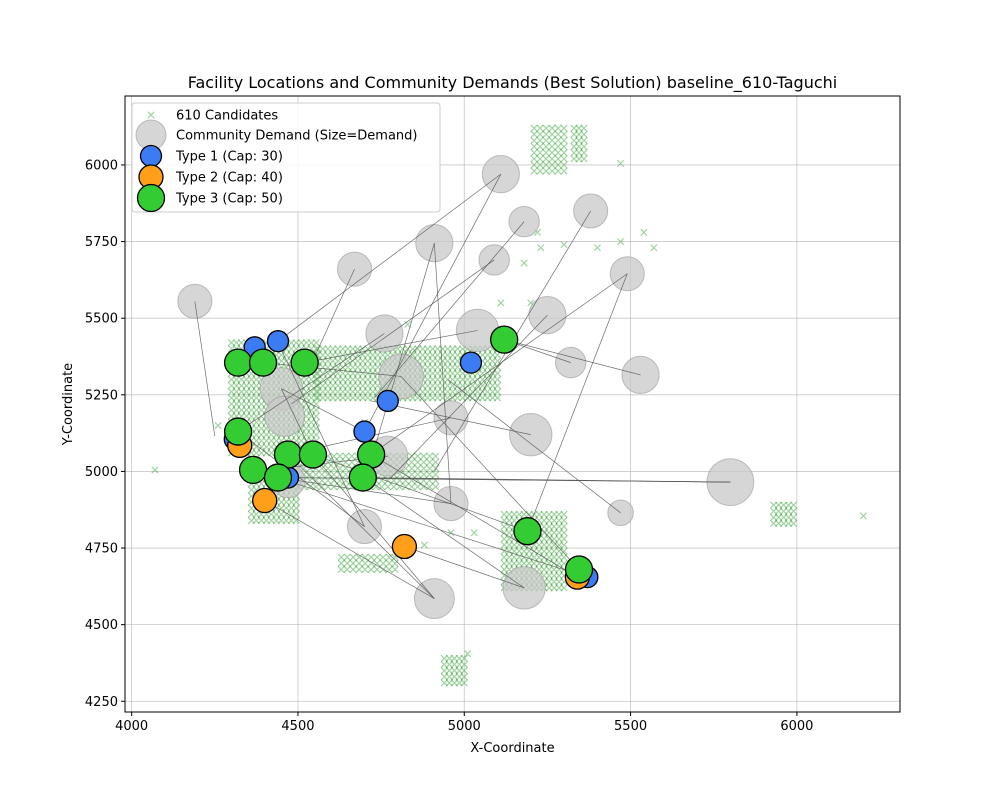  I want to click on legend-facility-marker, so click(151, 156).